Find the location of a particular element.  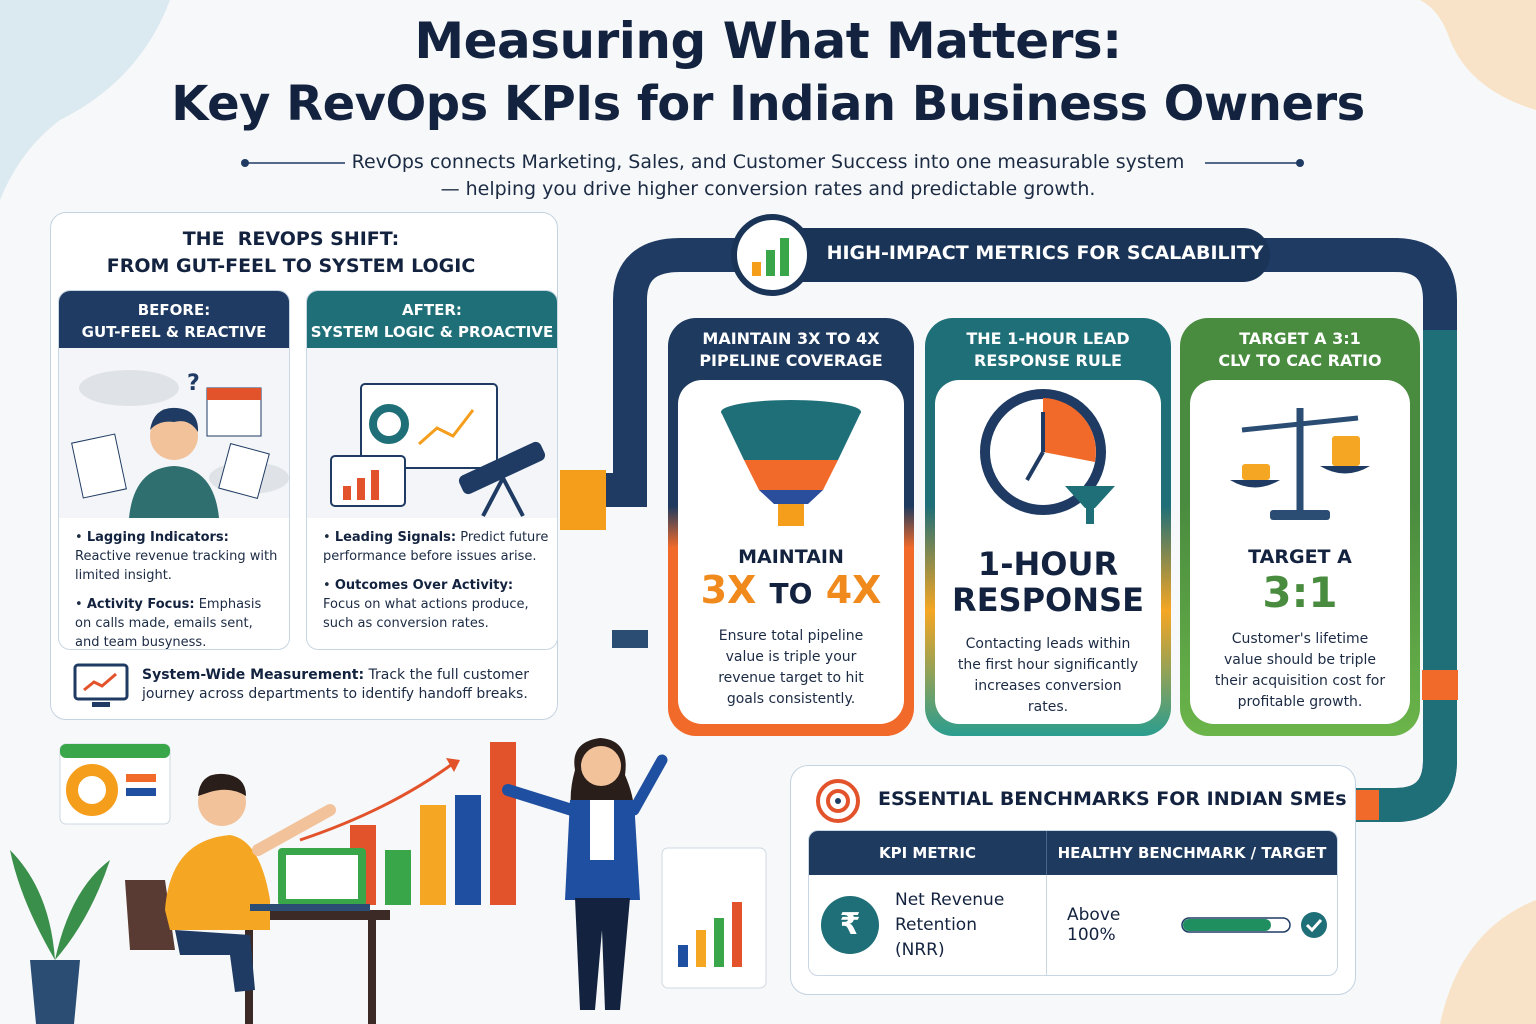

before-illustration: ? is located at coordinates (174, 433).